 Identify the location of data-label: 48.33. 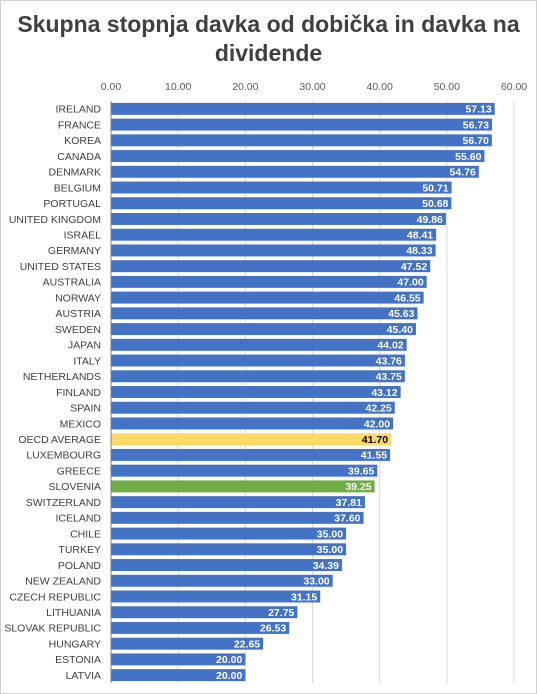
(419, 251).